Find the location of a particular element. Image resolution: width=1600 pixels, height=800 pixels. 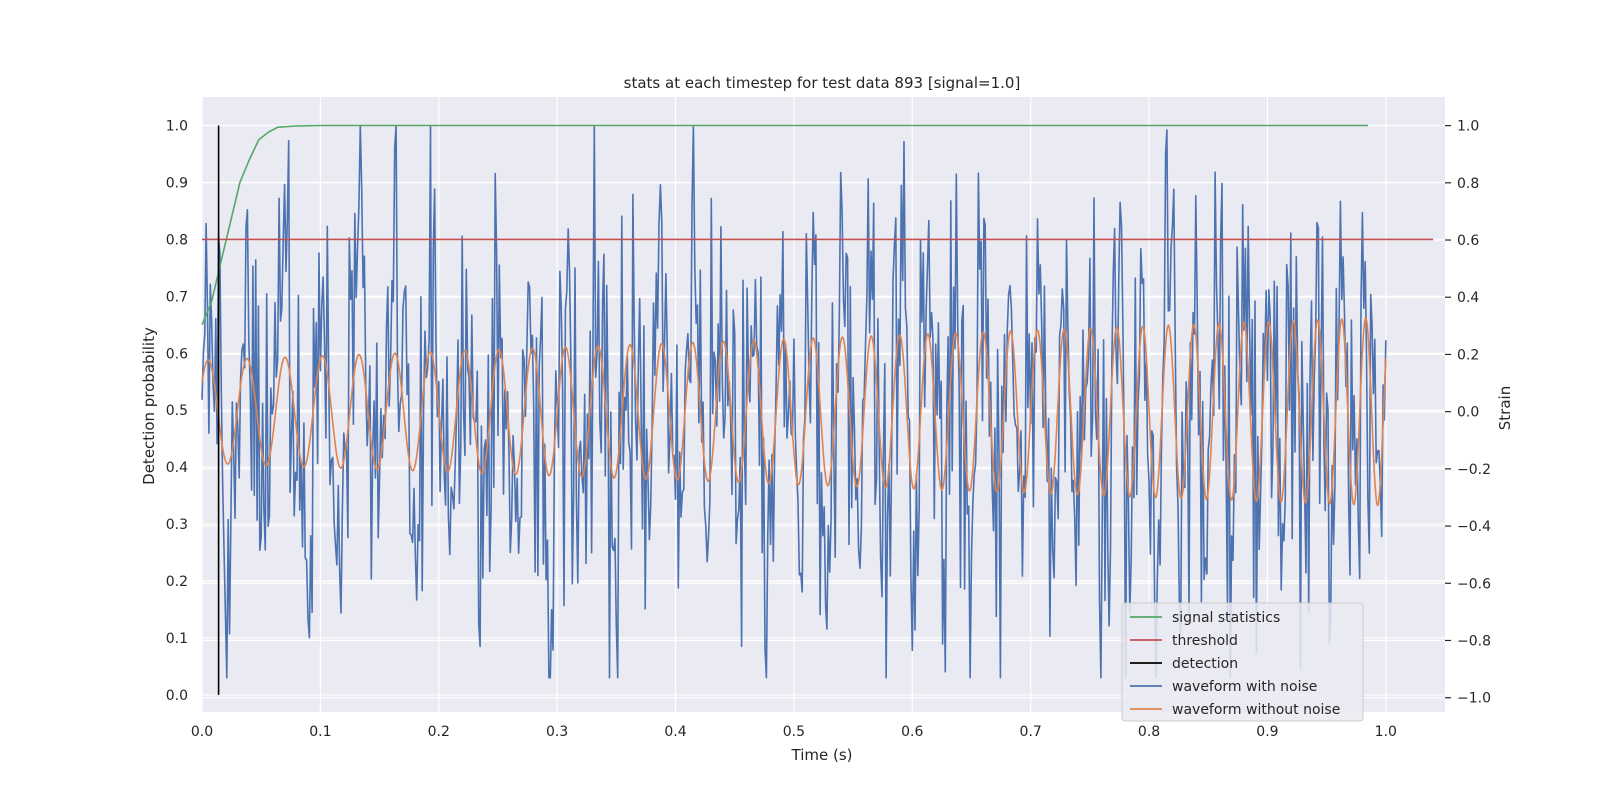

x-tick-label: 0.9 is located at coordinates (1267, 732).